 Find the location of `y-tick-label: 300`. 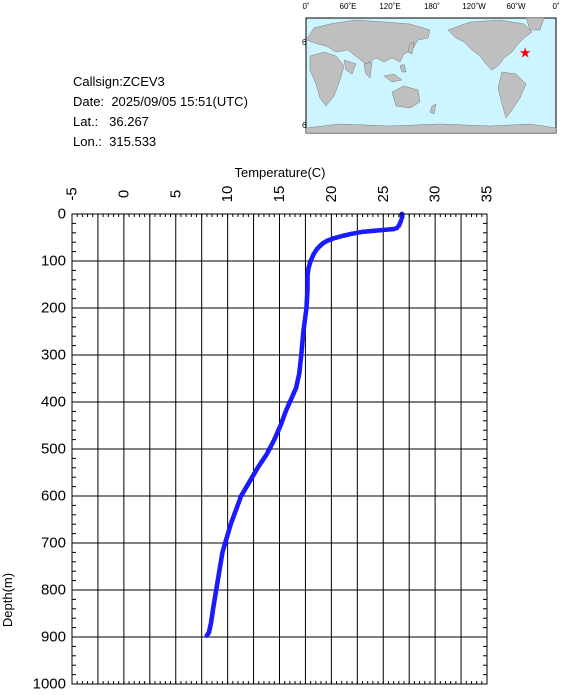

y-tick-label: 300 is located at coordinates (53, 355).